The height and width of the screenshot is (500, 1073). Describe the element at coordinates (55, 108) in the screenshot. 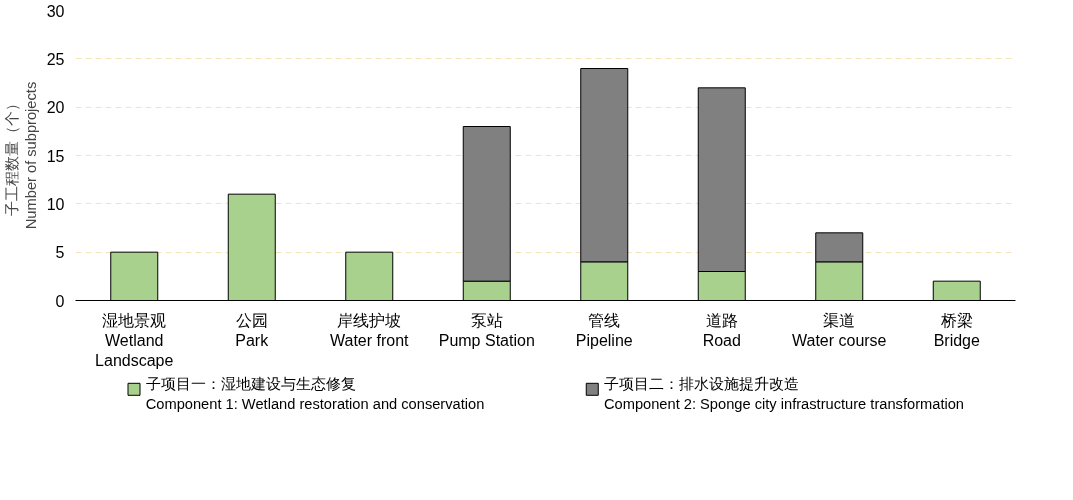

I see `y-tick-label: 20` at that location.